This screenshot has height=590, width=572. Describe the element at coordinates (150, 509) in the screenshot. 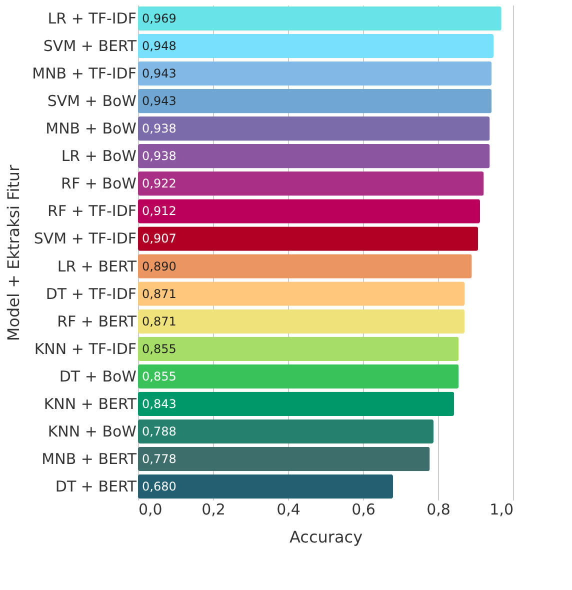

I see `x-tick-label: 0,0` at that location.